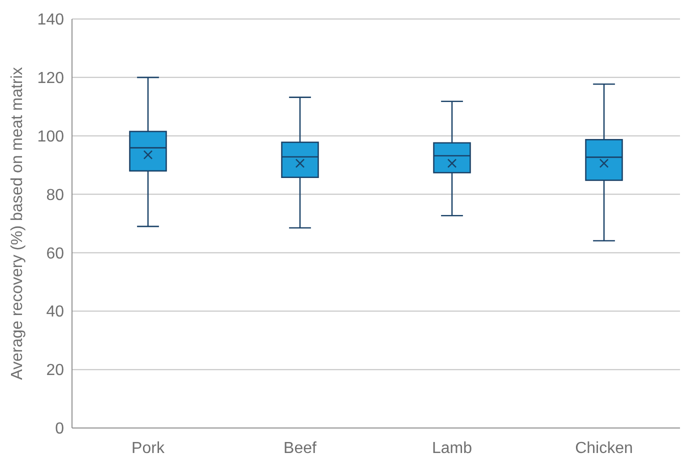 The height and width of the screenshot is (457, 686). I want to click on y-tick-label: 20, so click(55, 371).